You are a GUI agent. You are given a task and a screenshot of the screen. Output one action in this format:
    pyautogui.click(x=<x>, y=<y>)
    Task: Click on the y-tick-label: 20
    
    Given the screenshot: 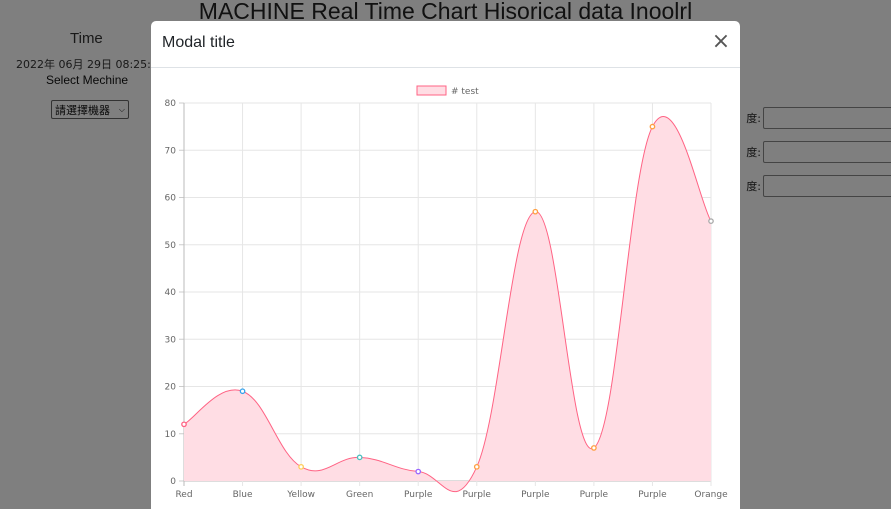 What is the action you would take?
    pyautogui.click(x=171, y=388)
    